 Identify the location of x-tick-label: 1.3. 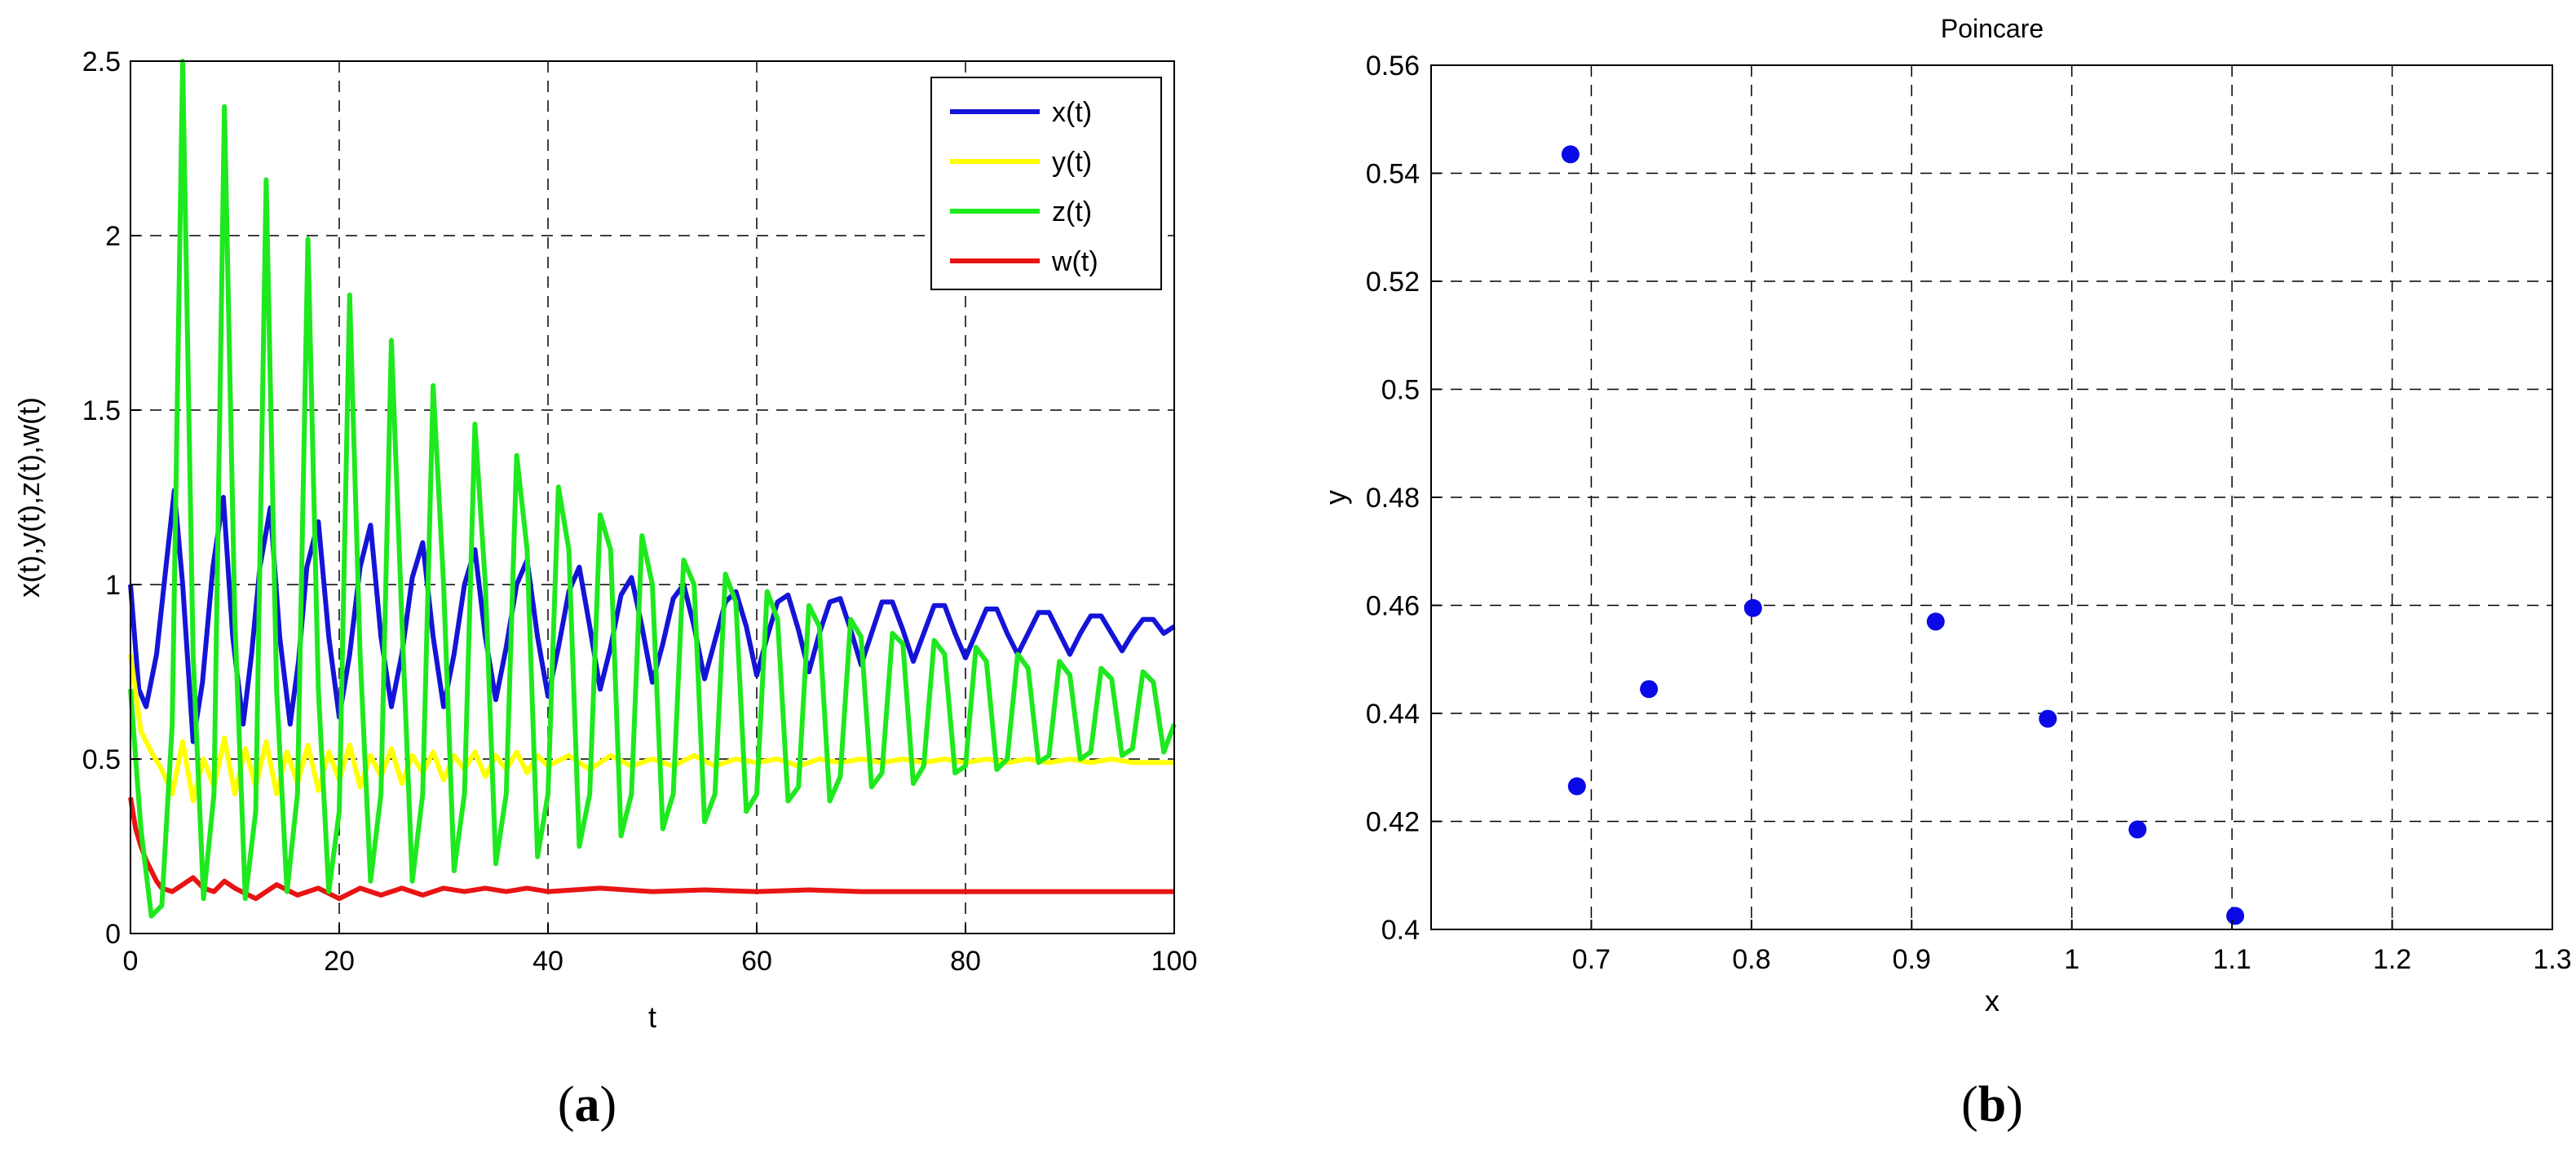
(2552, 959).